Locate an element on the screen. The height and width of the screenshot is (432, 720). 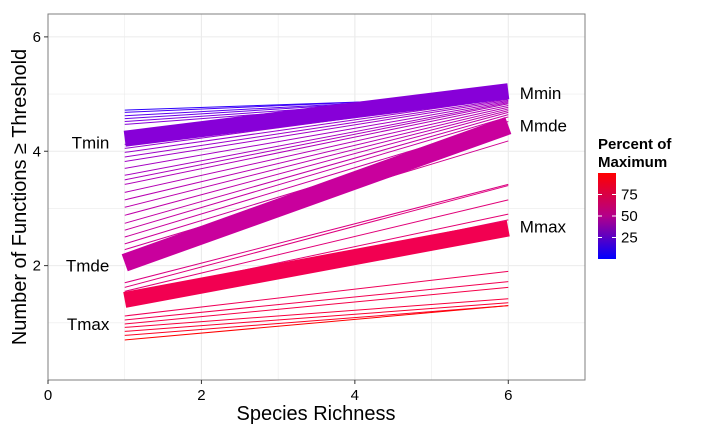
annotation-mmax: Mmax is located at coordinates (543, 227).